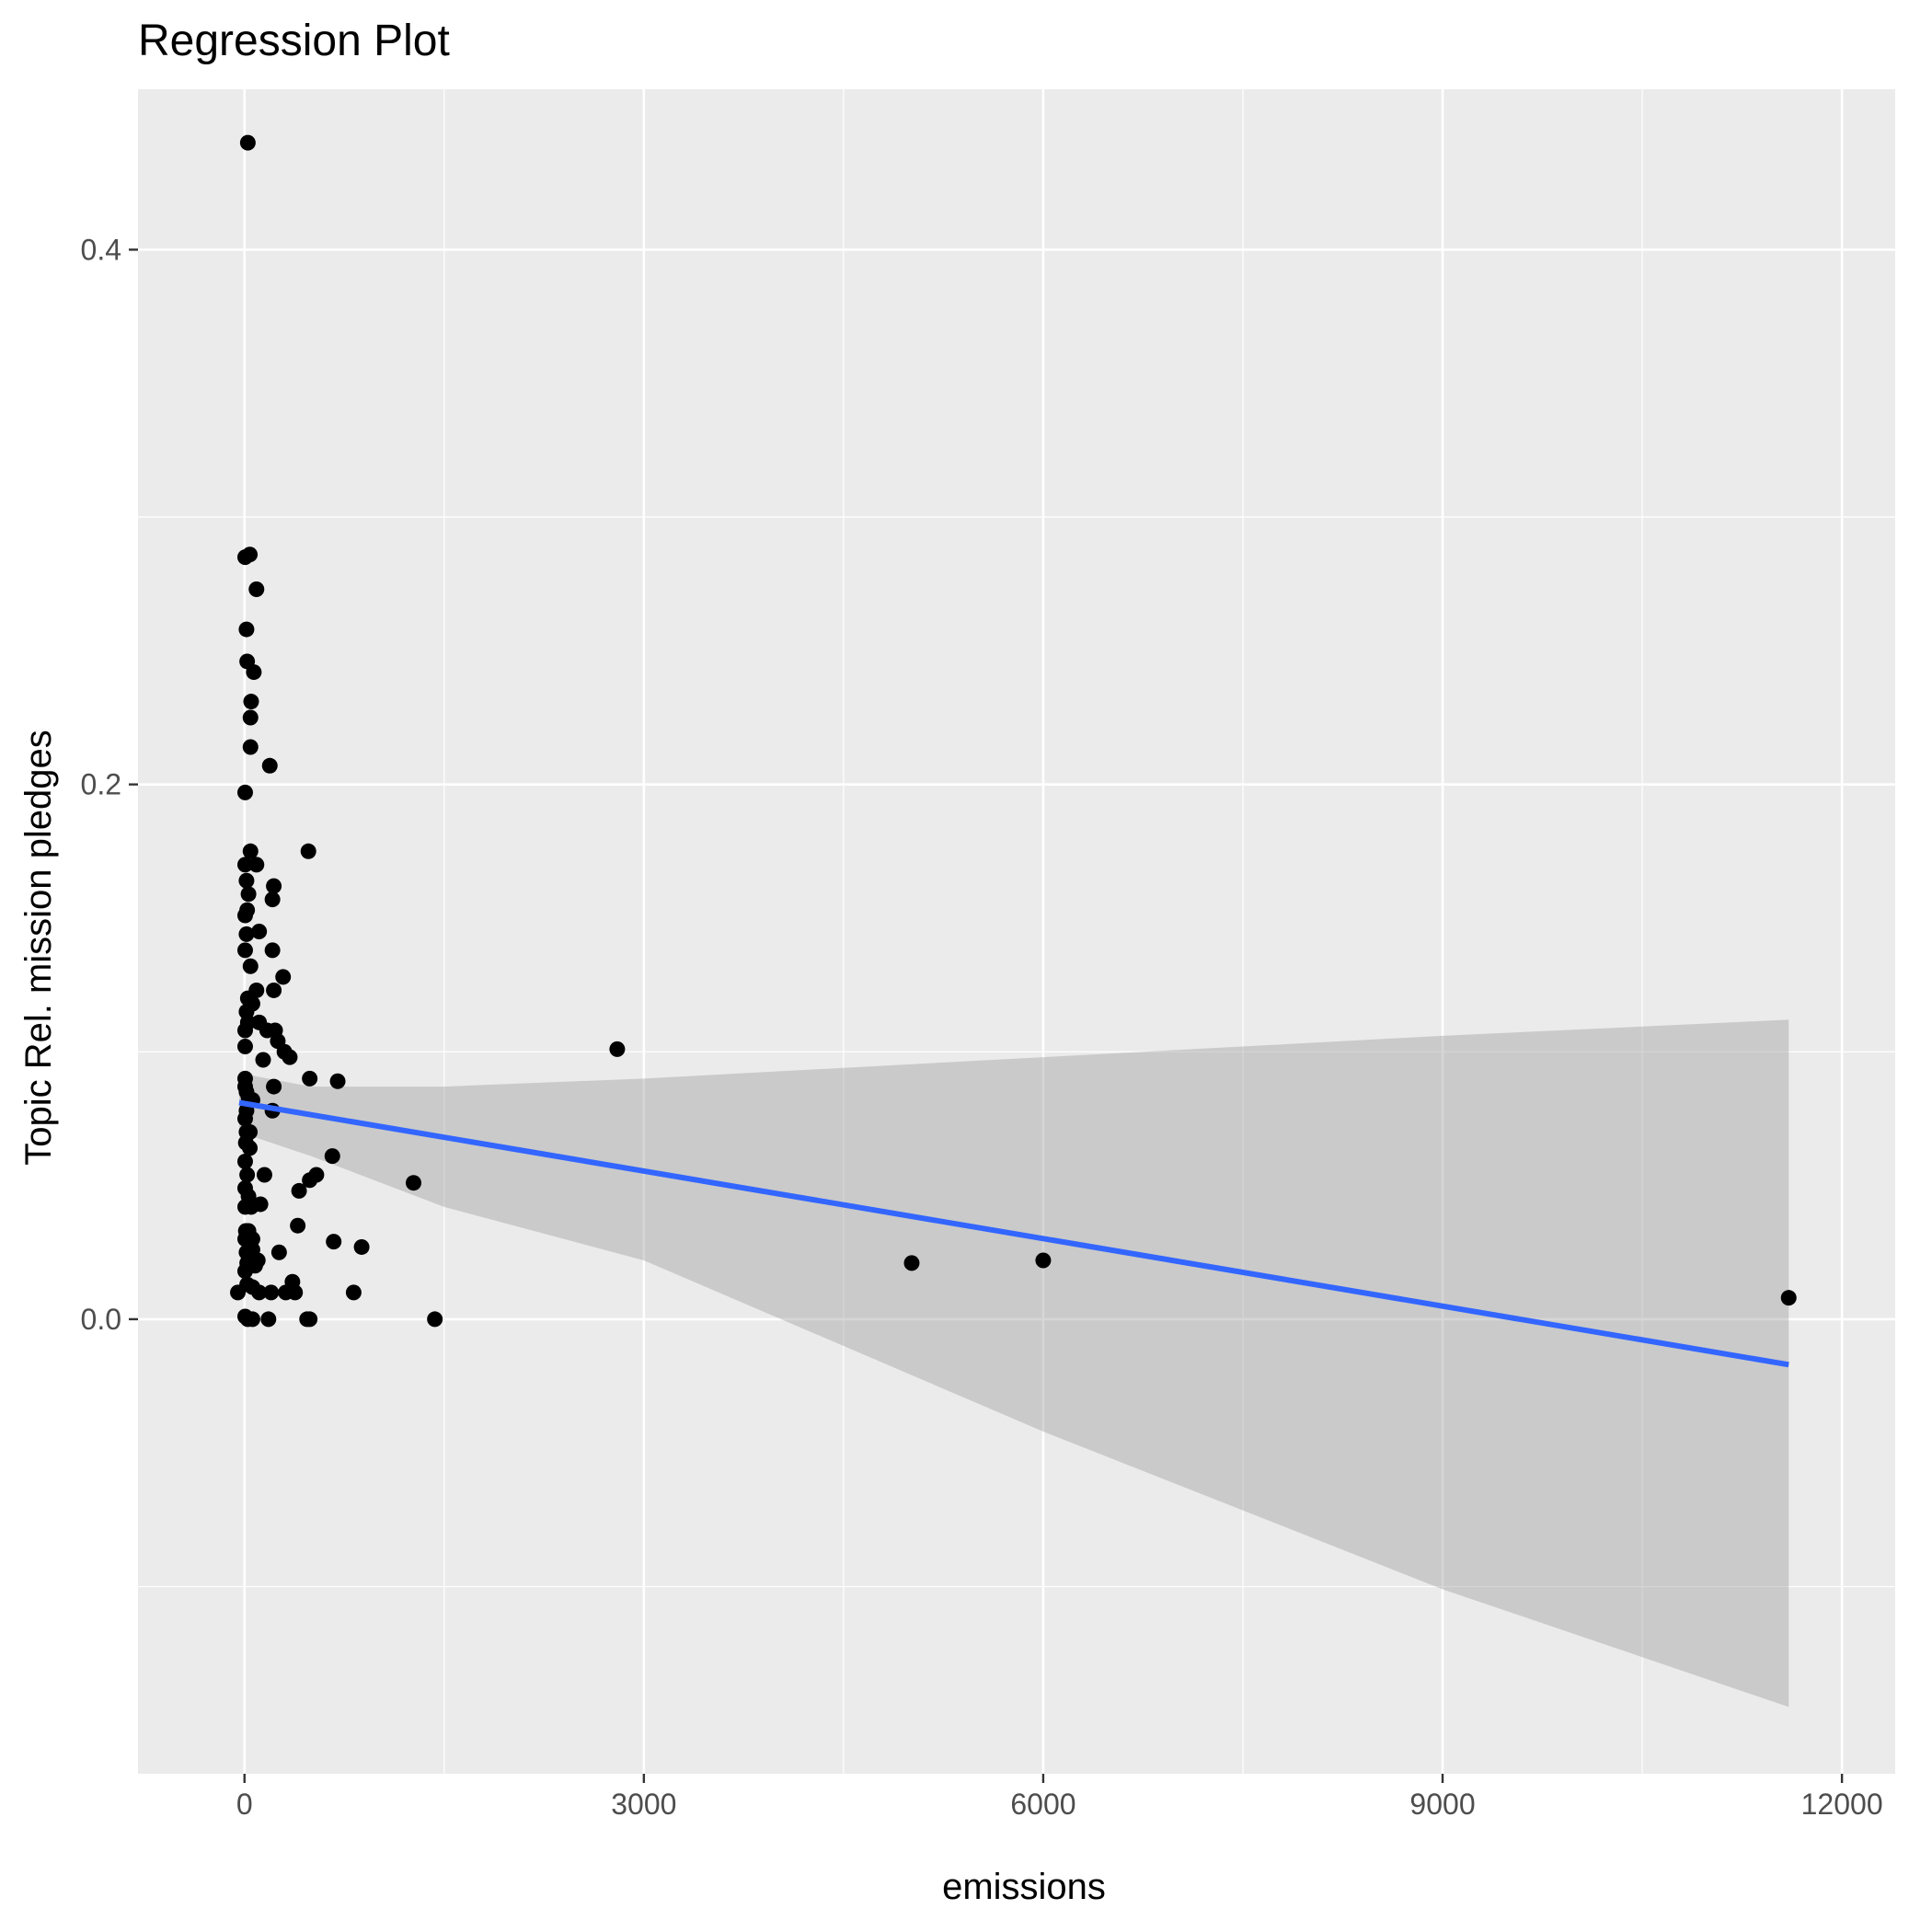 This screenshot has height=1932, width=1932. I want to click on y-tick-label: 0.4, so click(101, 249).